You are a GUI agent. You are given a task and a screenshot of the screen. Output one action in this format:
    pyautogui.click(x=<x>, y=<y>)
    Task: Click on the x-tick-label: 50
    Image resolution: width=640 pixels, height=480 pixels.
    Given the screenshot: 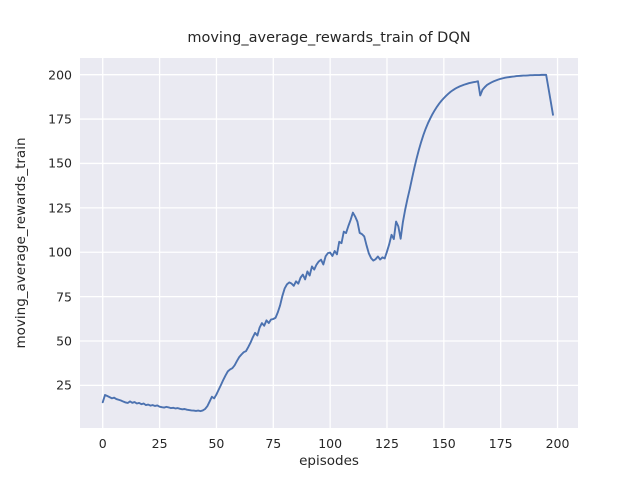 What is the action you would take?
    pyautogui.click(x=216, y=443)
    